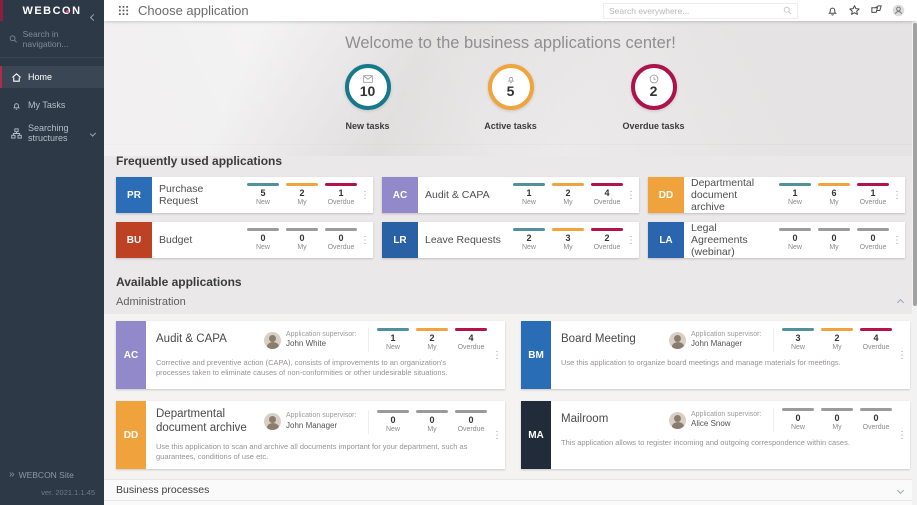 This screenshot has width=917, height=505. What do you see at coordinates (832, 10) in the screenshot?
I see `notifications-bell-icon` at bounding box center [832, 10].